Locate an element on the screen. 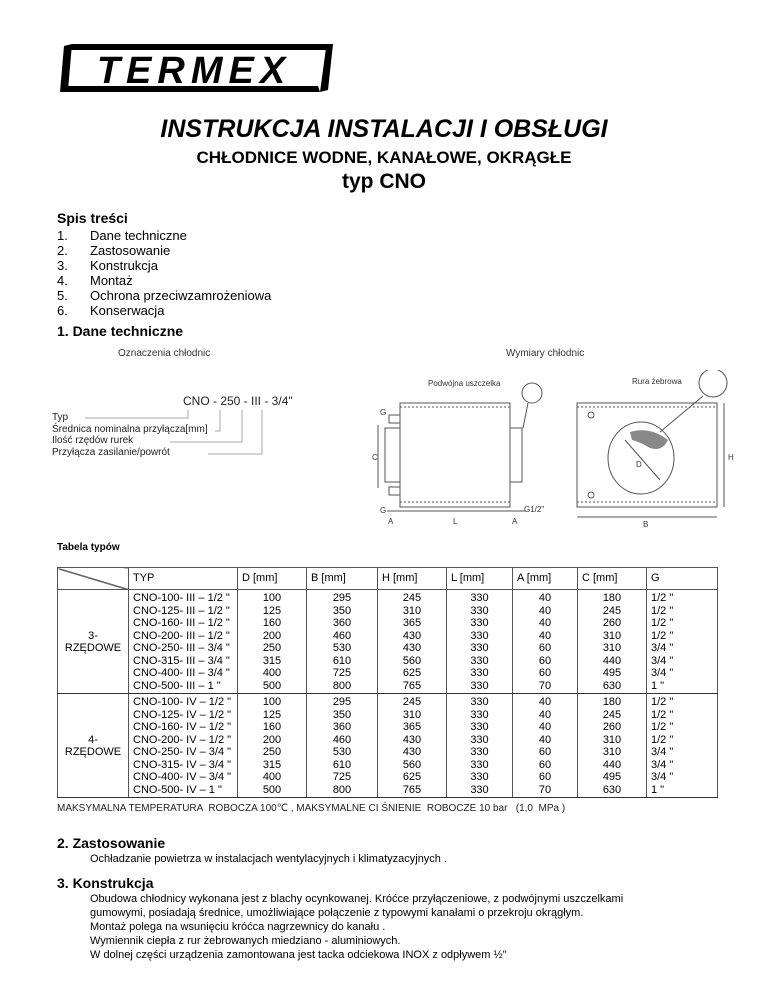 The height and width of the screenshot is (994, 768). section-2-heading: 2. Zastosowanie is located at coordinates (111, 843).